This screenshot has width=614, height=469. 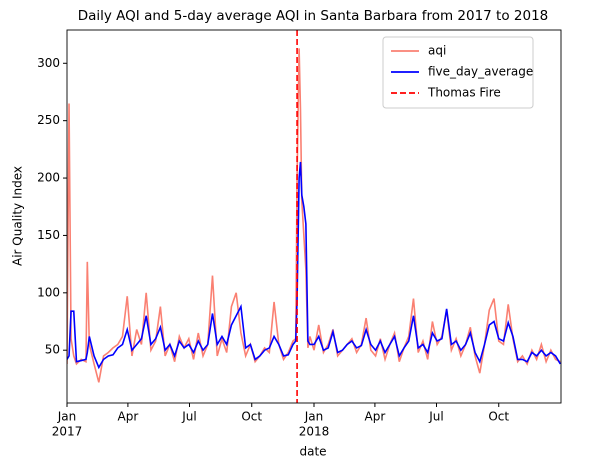 What do you see at coordinates (48, 235) in the screenshot?
I see `y-tick-label: 150` at bounding box center [48, 235].